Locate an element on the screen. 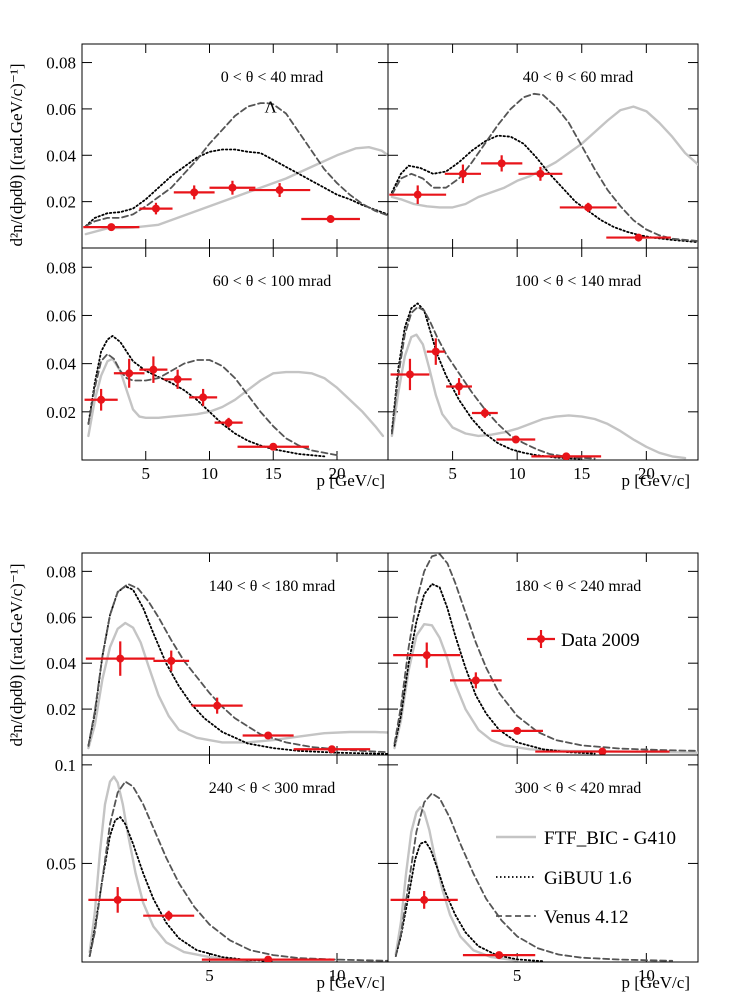  panel-8-plot-area is located at coordinates (532, 877).